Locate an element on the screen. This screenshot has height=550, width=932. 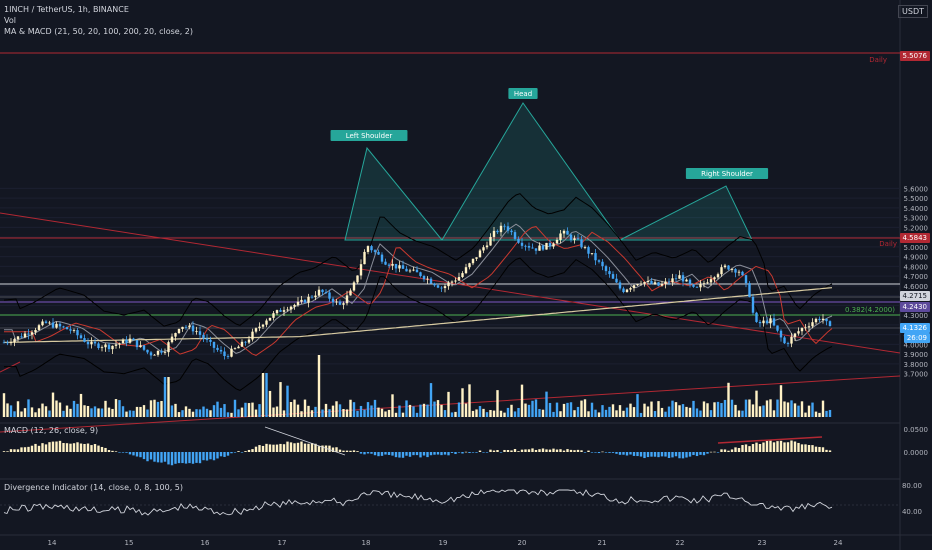
right-shoulder-zone is located at coordinates (686, 213).